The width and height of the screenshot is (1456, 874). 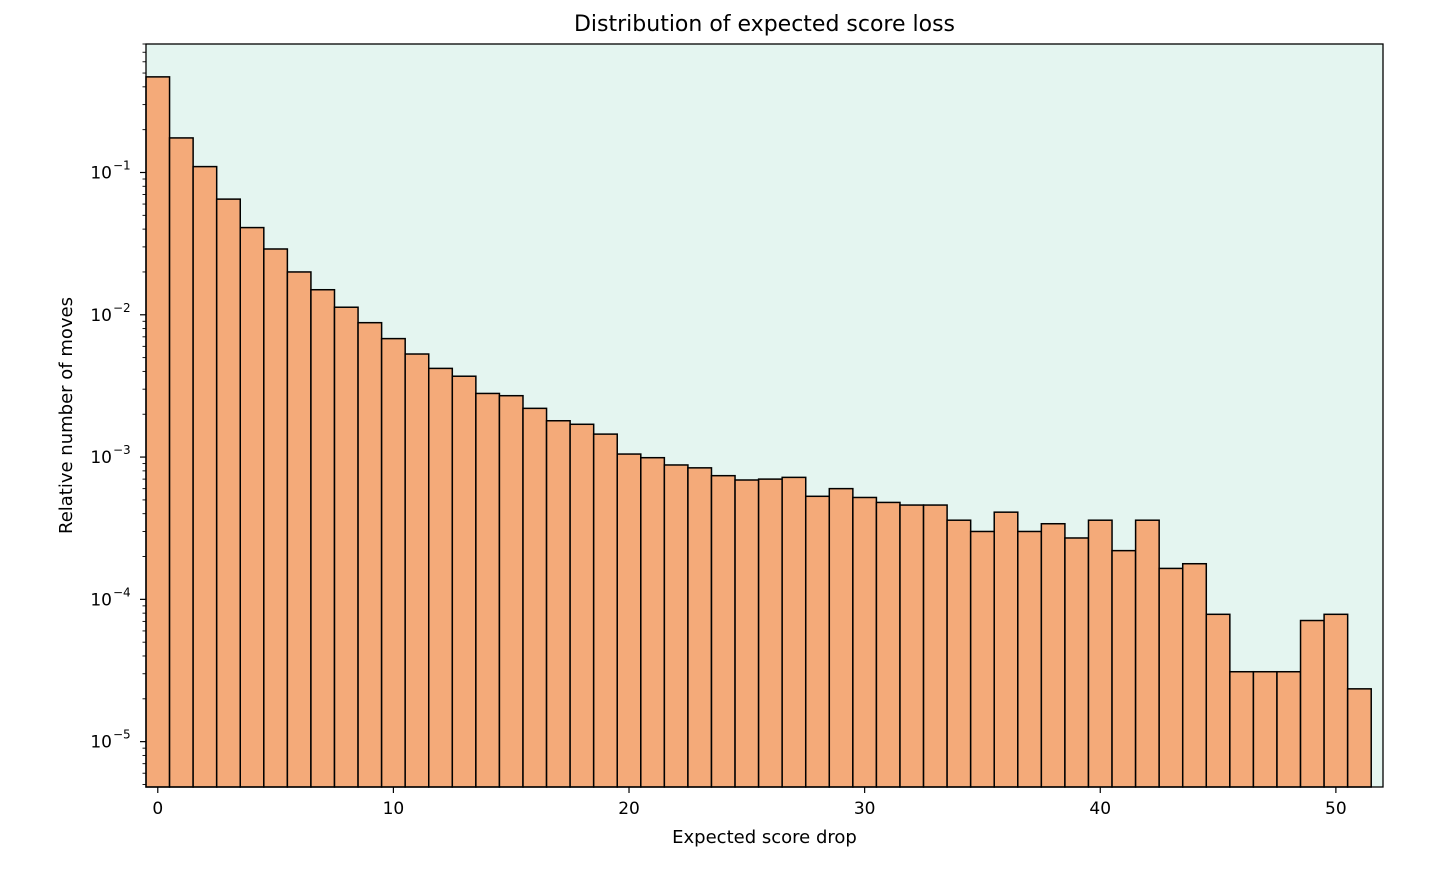 What do you see at coordinates (764, 837) in the screenshot?
I see `x-axis-label: Expected score drop` at bounding box center [764, 837].